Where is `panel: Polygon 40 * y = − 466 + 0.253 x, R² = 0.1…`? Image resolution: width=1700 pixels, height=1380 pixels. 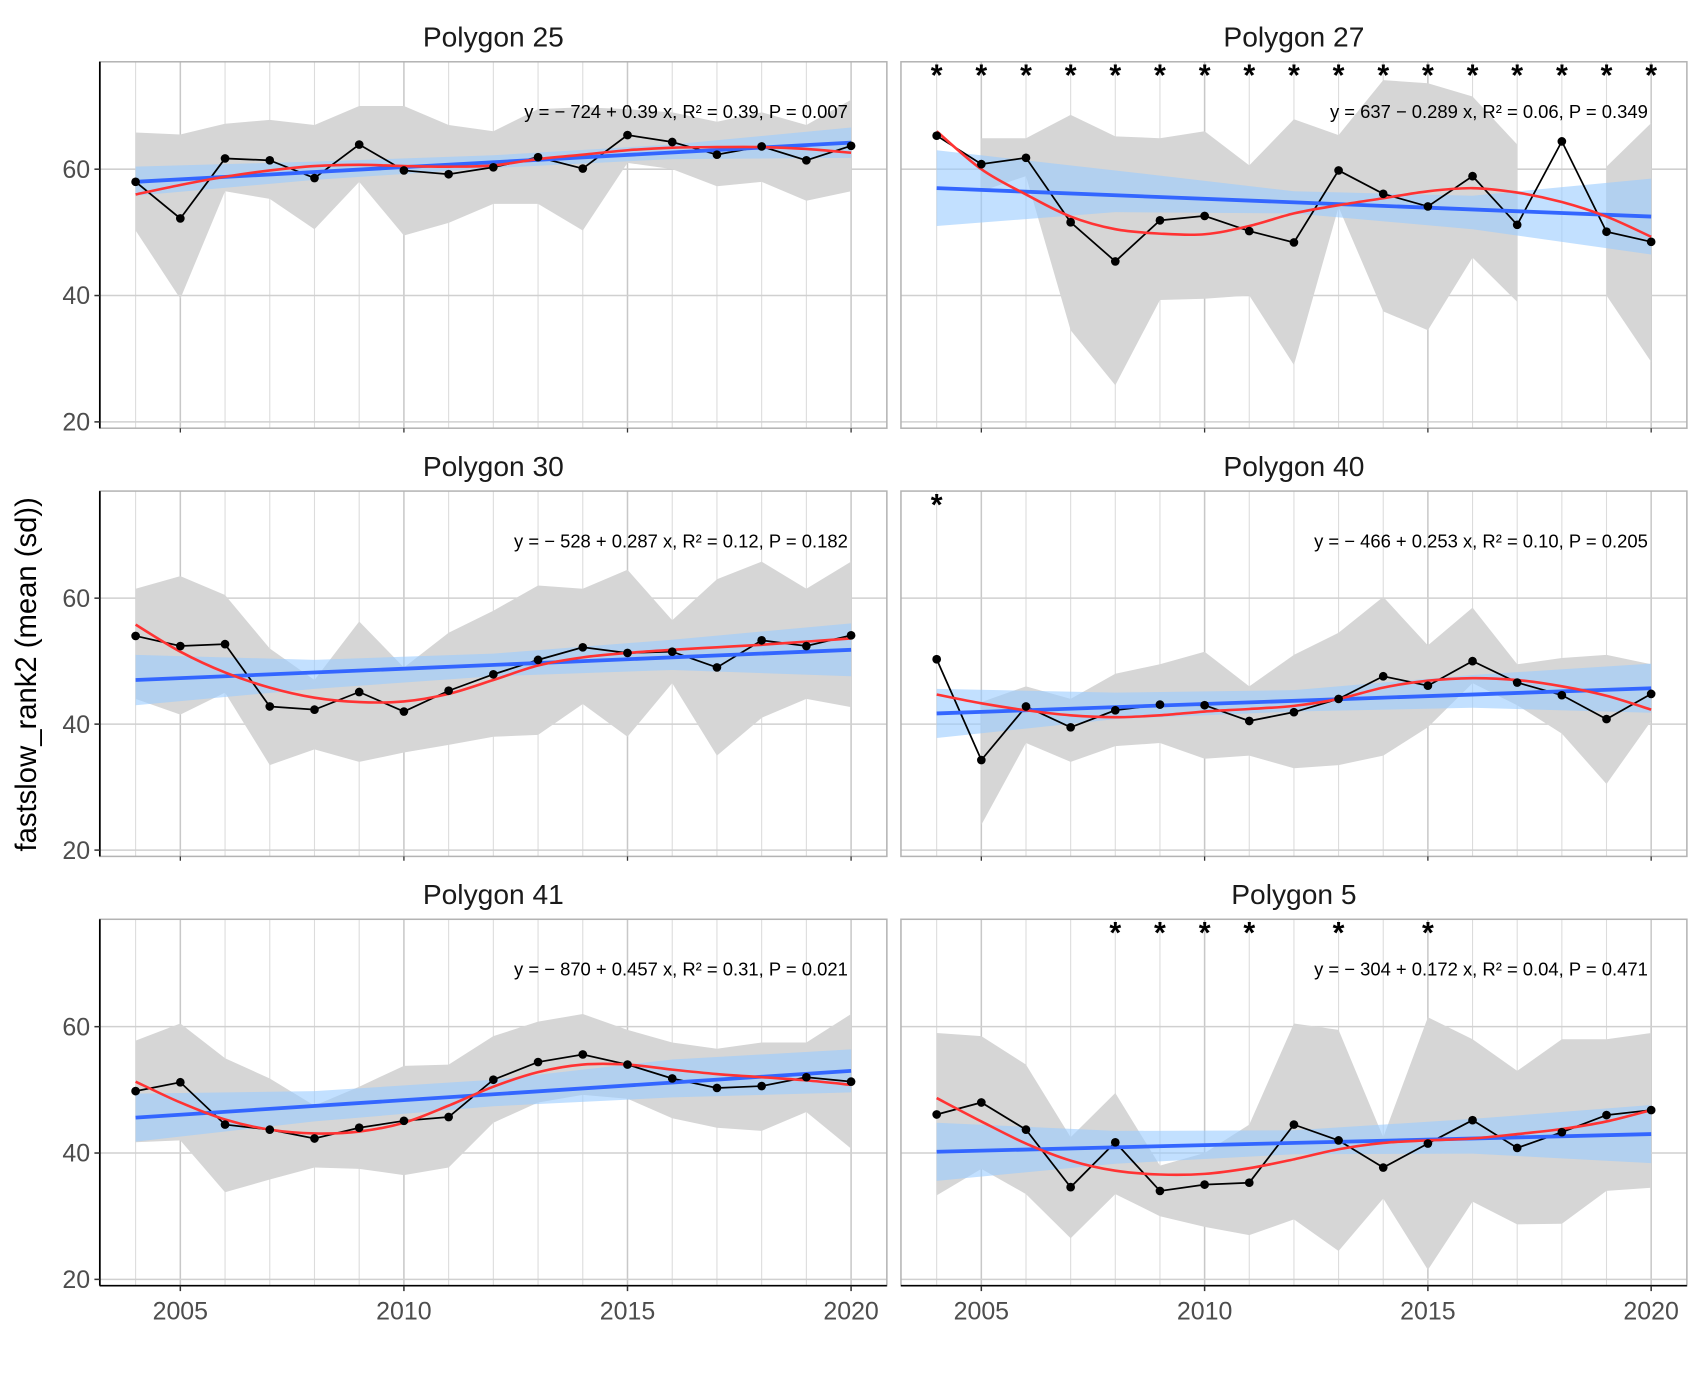 panel: Polygon 40 * y = − 466 + 0.253 x, R² = 0.1… is located at coordinates (1294, 655).